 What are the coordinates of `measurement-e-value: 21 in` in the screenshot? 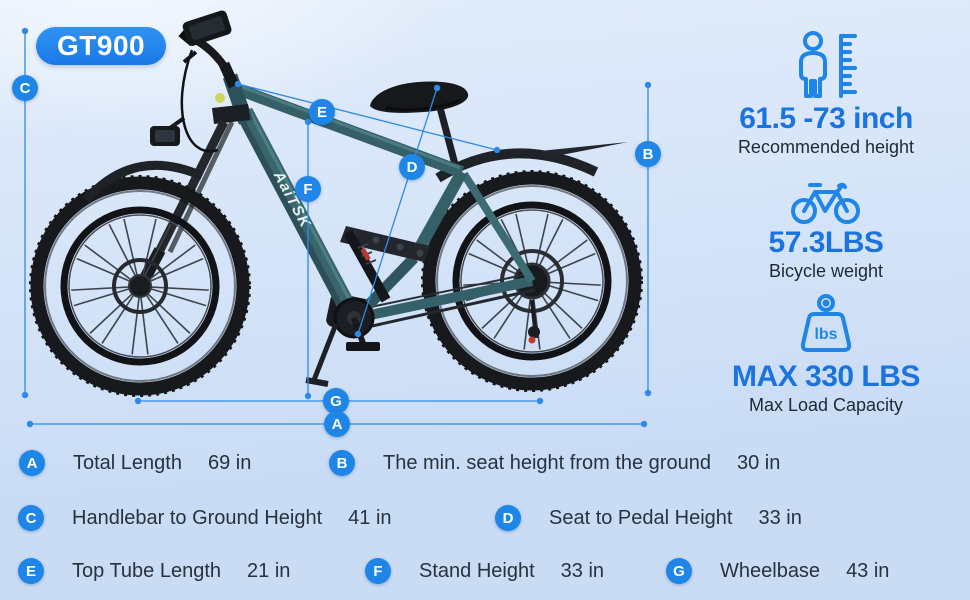 It's located at (269, 570).